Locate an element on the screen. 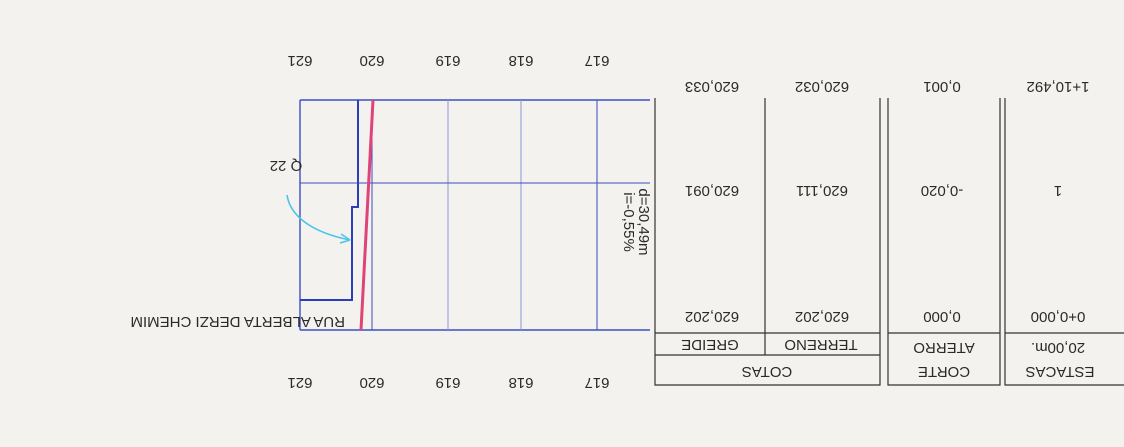  callout-arrow is located at coordinates (318, 217).